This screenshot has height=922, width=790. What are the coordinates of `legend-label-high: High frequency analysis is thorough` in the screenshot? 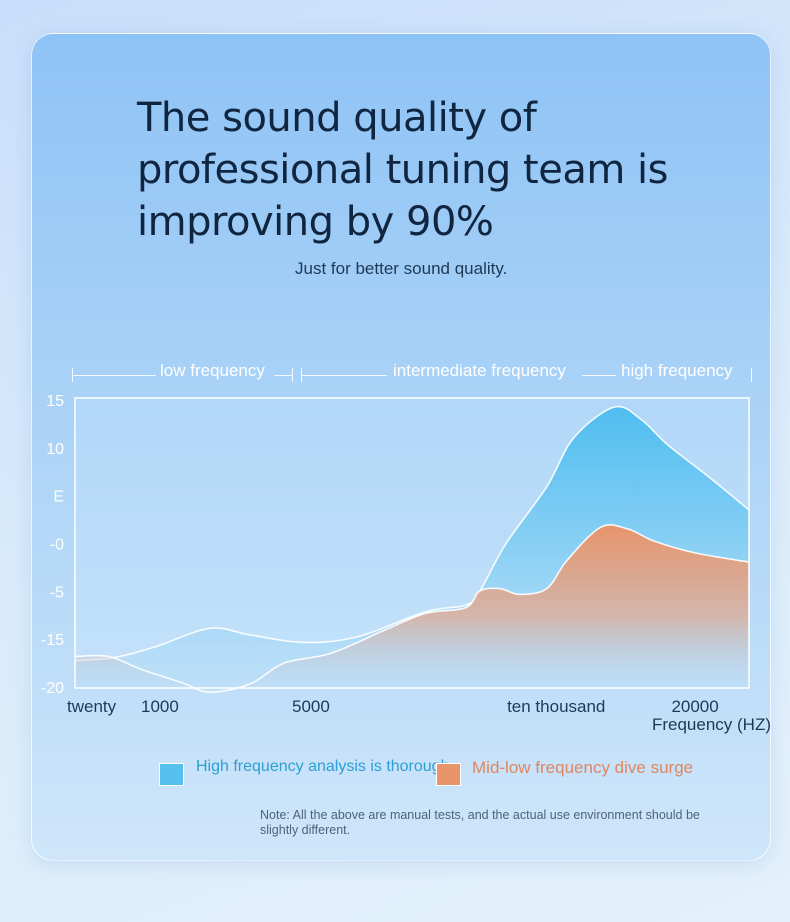 It's located at (323, 766).